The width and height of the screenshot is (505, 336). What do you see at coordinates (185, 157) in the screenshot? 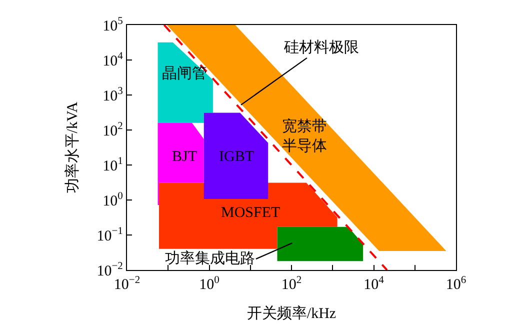
I see `annotation: BJT` at bounding box center [185, 157].